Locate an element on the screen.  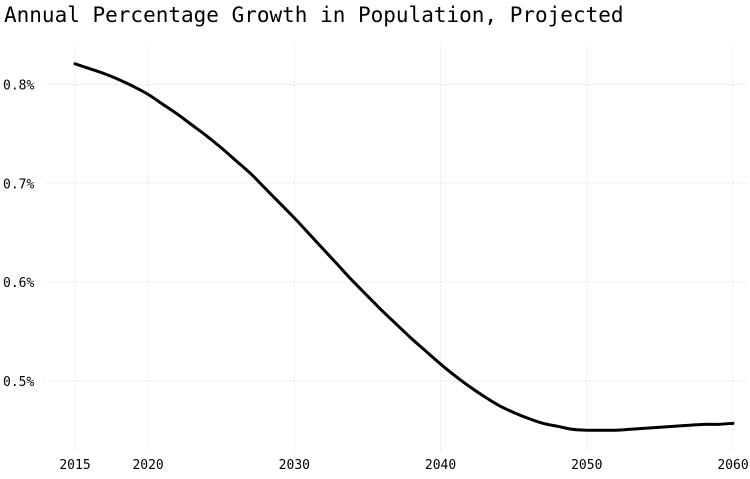
x-tick-label: 2040 is located at coordinates (440, 465).